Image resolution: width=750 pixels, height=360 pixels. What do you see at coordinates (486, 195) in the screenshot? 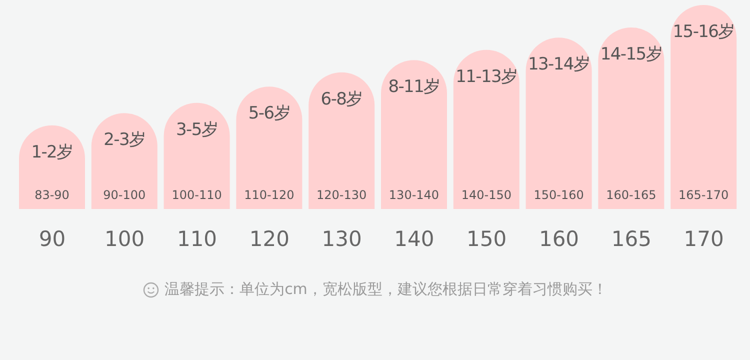
I see `annotation: 140-150` at bounding box center [486, 195].